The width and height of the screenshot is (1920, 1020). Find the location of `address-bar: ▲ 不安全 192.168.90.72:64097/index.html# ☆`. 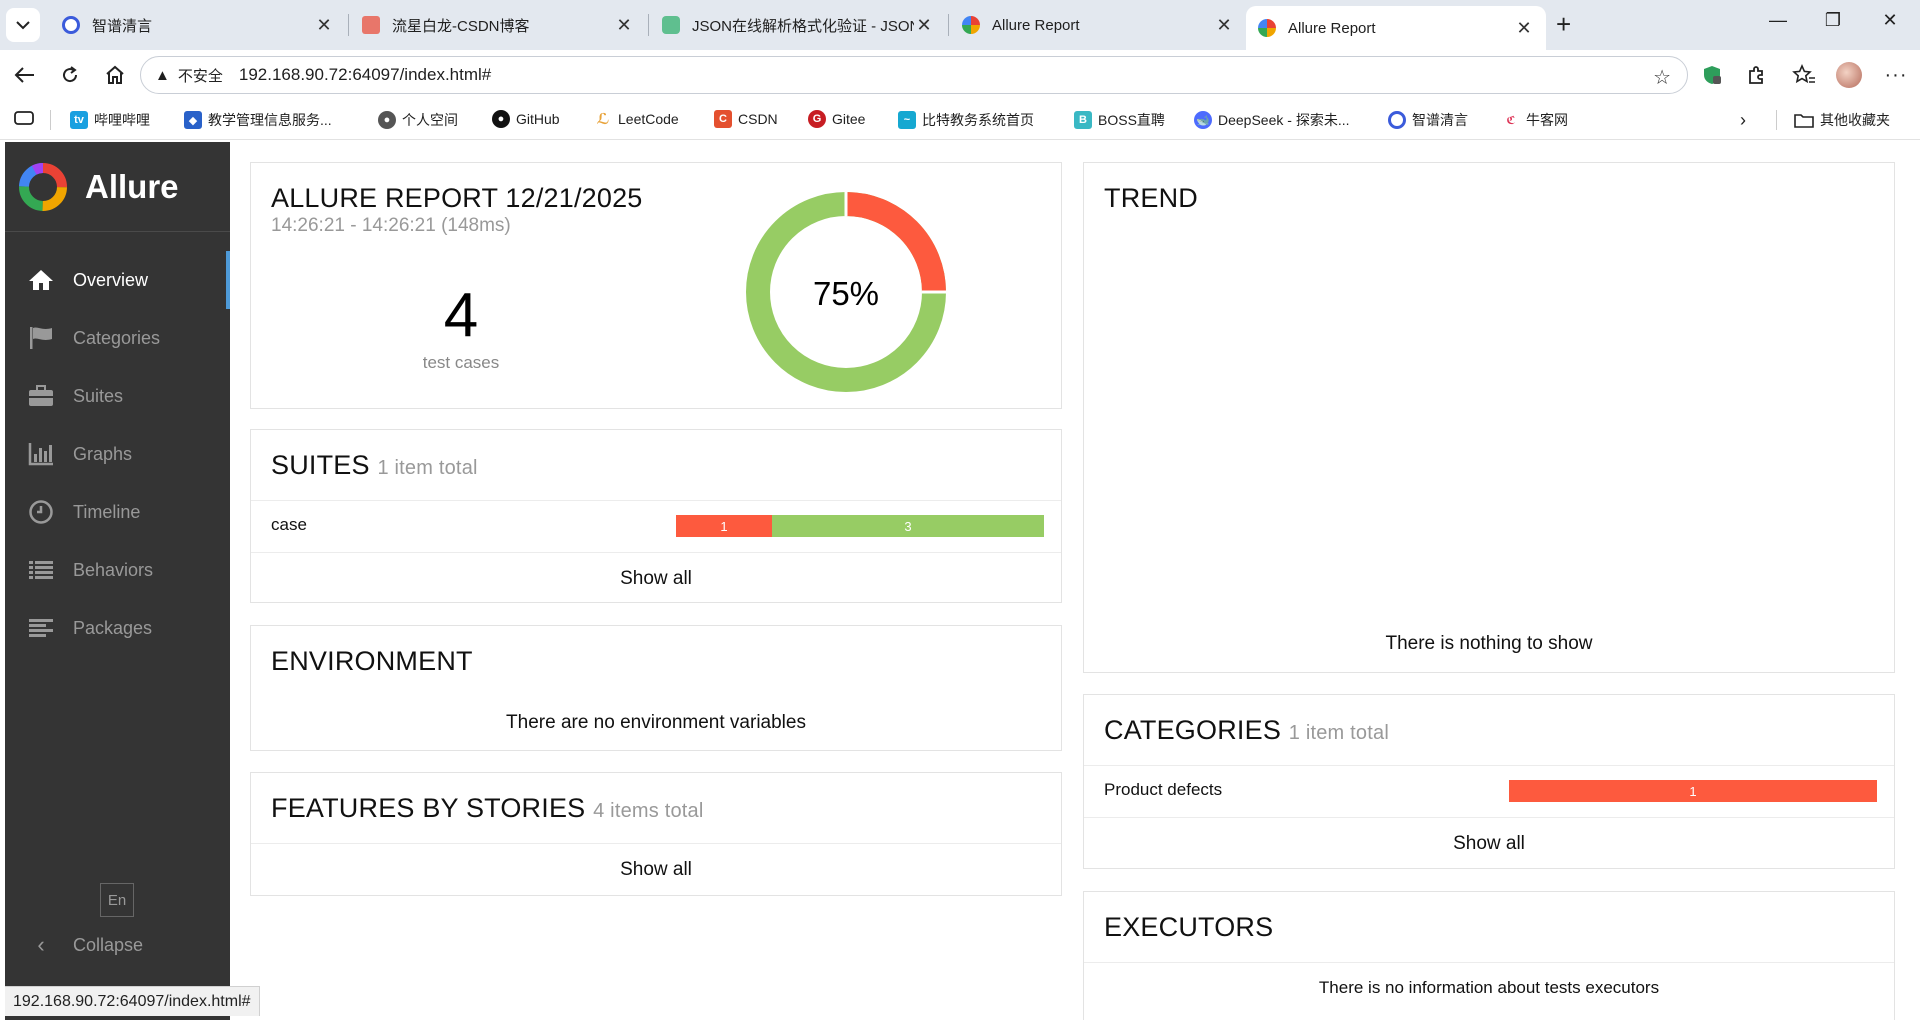

address-bar: ▲ 不安全 192.168.90.72:64097/index.html# ☆ is located at coordinates (914, 75).